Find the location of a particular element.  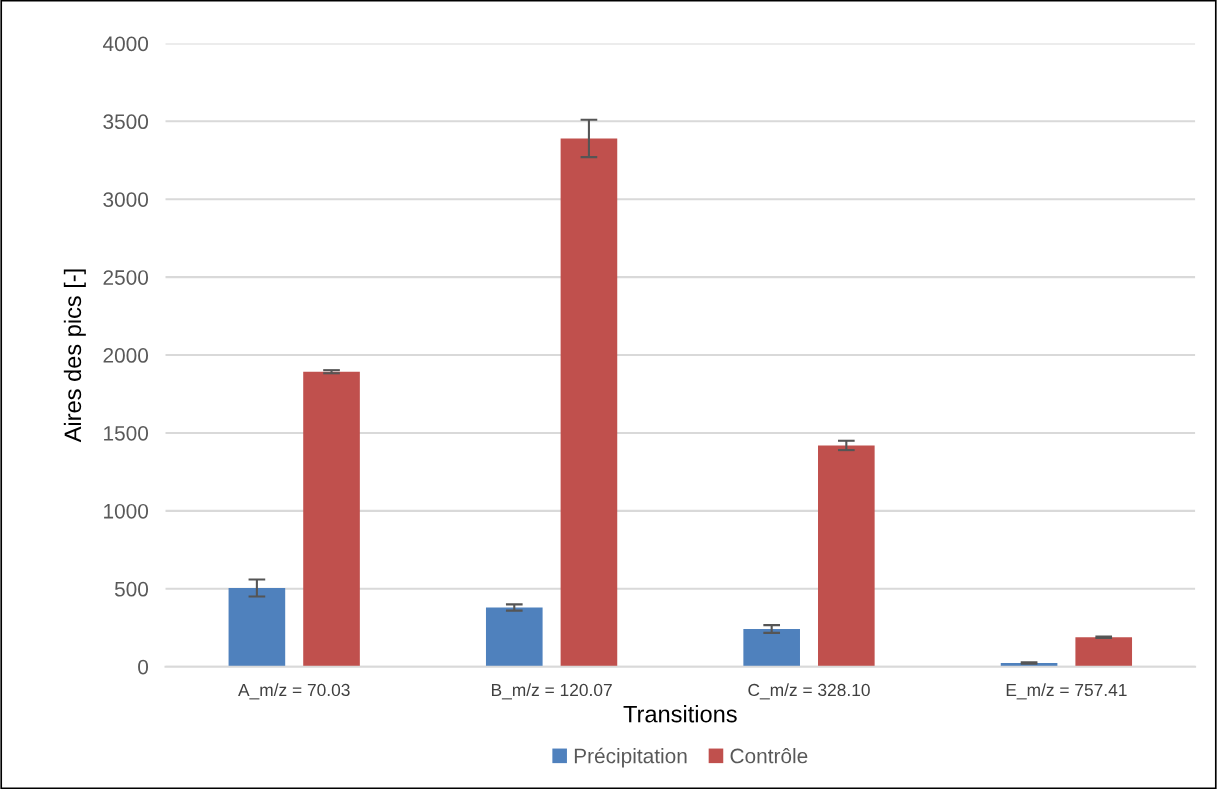

y-tick-label: 2000 is located at coordinates (126, 355).